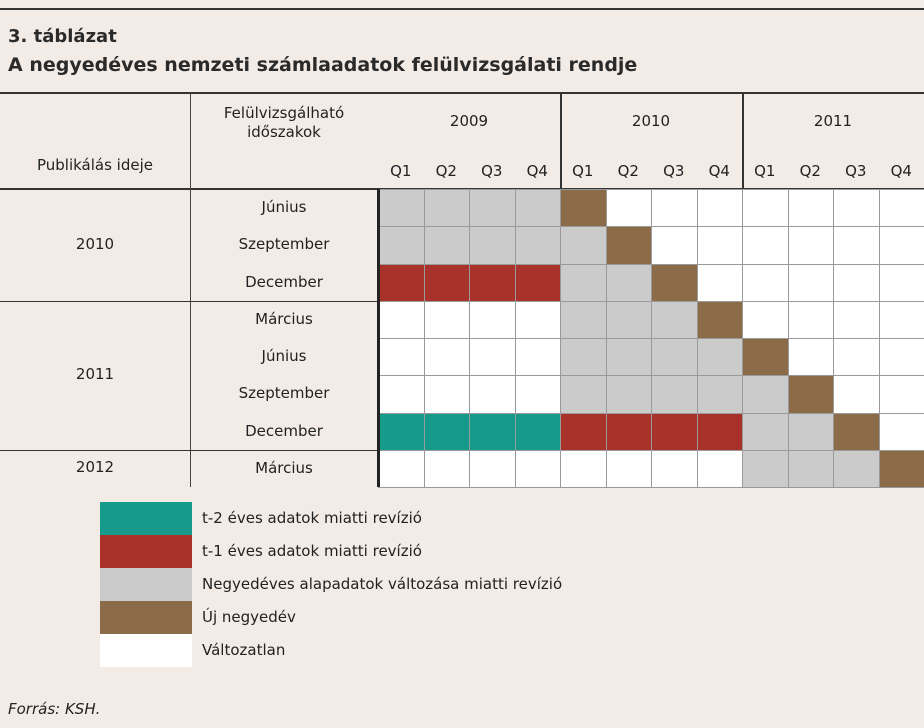 This screenshot has height=728, width=924. I want to click on month-cell: Június, so click(284, 356).